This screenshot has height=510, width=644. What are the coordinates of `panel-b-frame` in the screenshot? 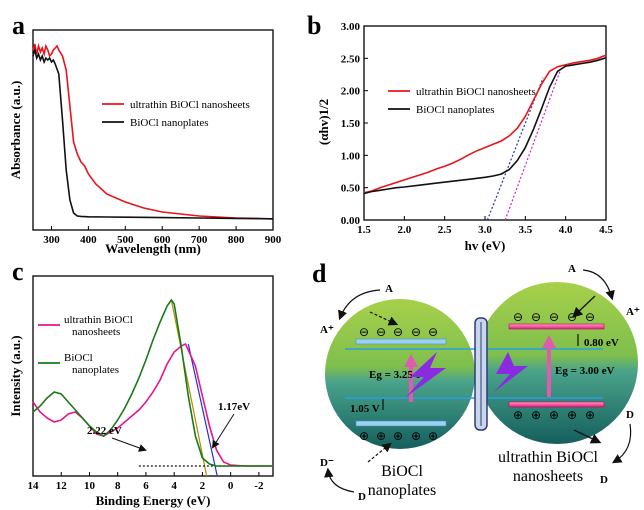 It's located at (485, 123).